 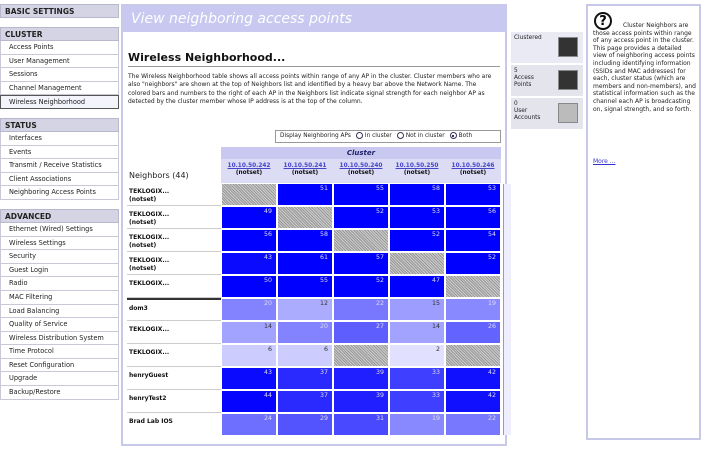 What do you see at coordinates (473, 166) in the screenshot?
I see `column-ip: 10.10.50.246` at bounding box center [473, 166].